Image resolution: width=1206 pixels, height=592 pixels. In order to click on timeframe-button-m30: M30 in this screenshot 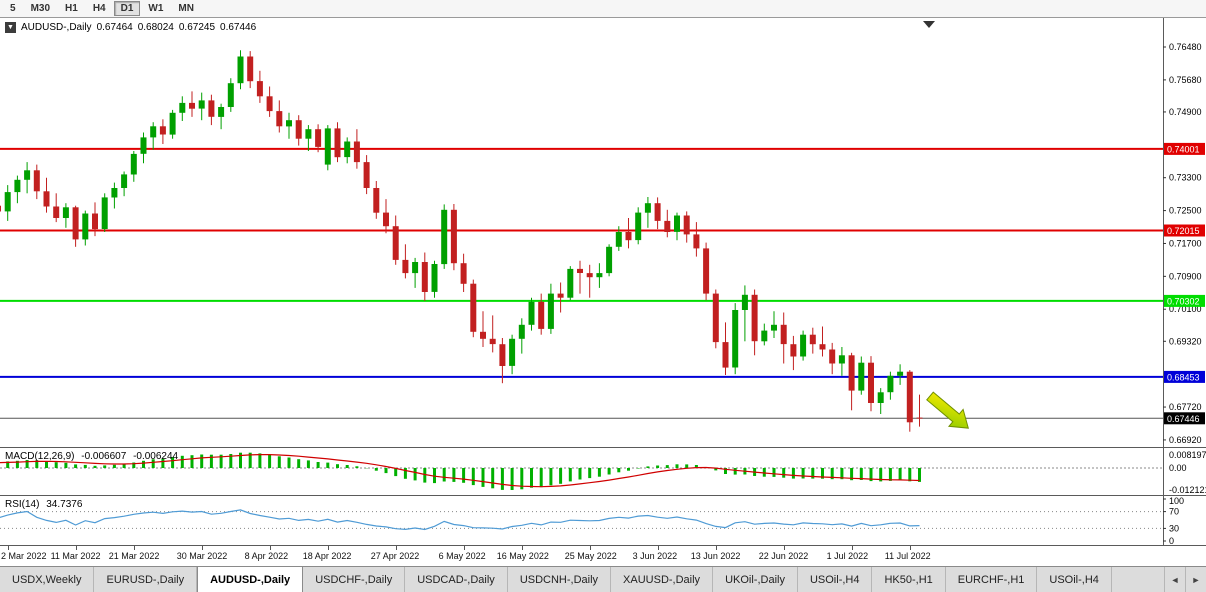, I will do `click(40, 8)`.